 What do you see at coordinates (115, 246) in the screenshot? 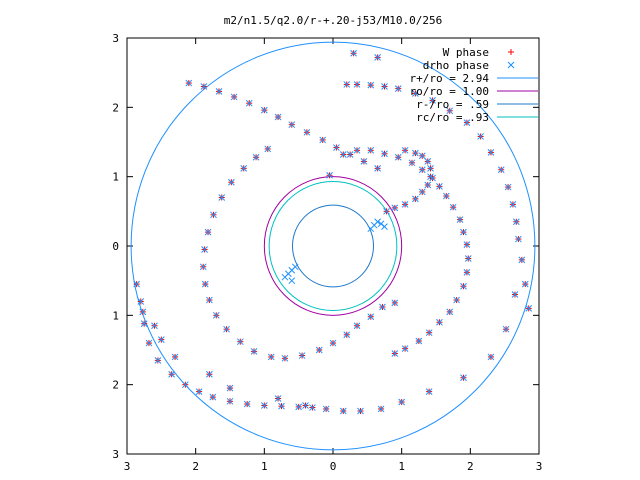
I see `y-tick-label: 0` at bounding box center [115, 246].